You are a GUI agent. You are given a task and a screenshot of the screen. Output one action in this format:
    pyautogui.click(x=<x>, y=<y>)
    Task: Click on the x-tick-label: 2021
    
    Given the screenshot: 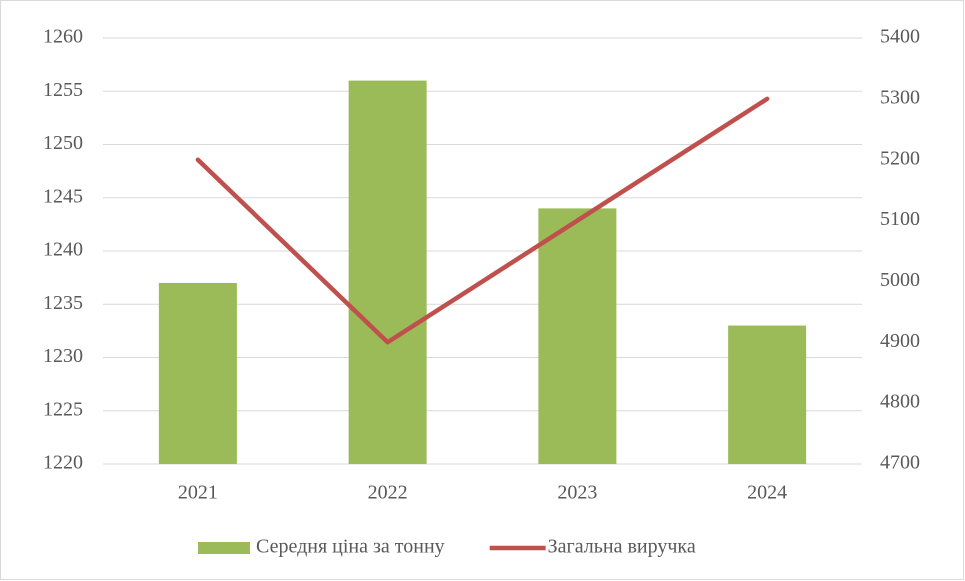 What is the action you would take?
    pyautogui.click(x=198, y=493)
    